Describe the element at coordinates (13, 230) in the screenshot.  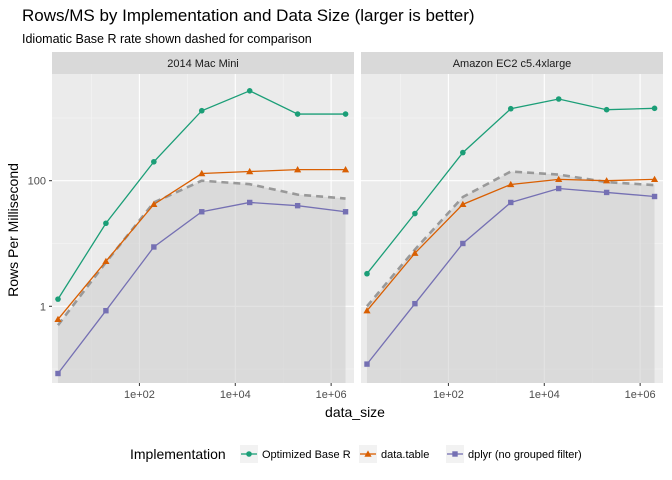
I see `y-axis-title: Rows Per Millisecond` at that location.